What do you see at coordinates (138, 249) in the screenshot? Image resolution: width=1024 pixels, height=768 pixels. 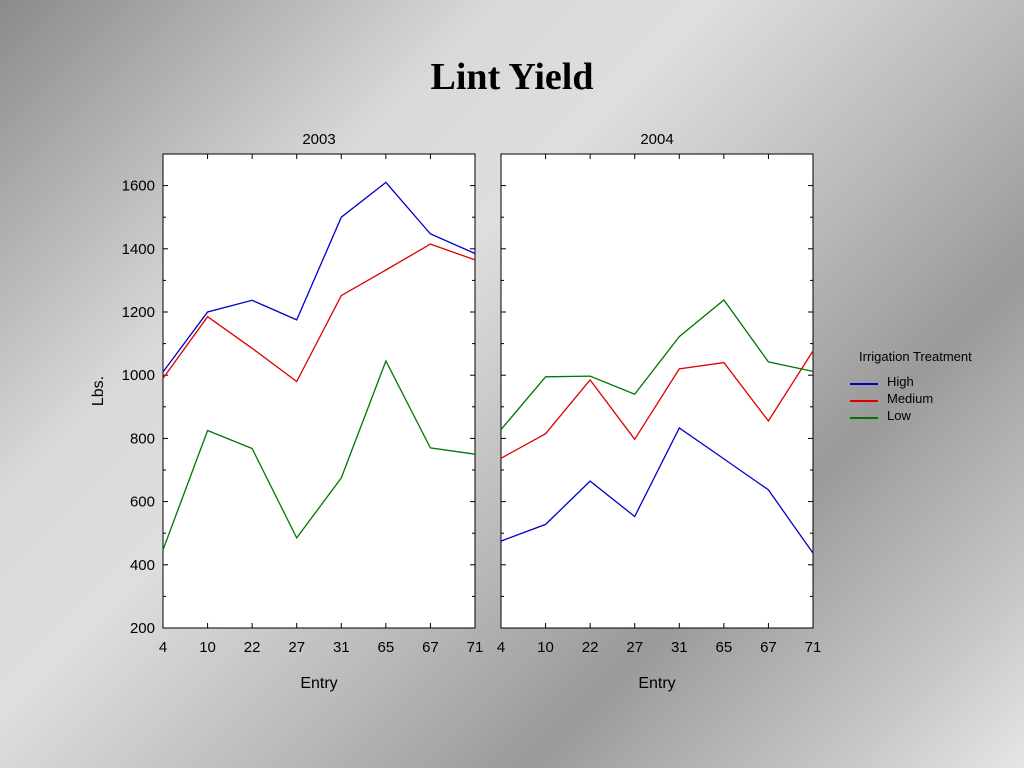 I see `panel-2003-ytick-label: 1400` at bounding box center [138, 249].